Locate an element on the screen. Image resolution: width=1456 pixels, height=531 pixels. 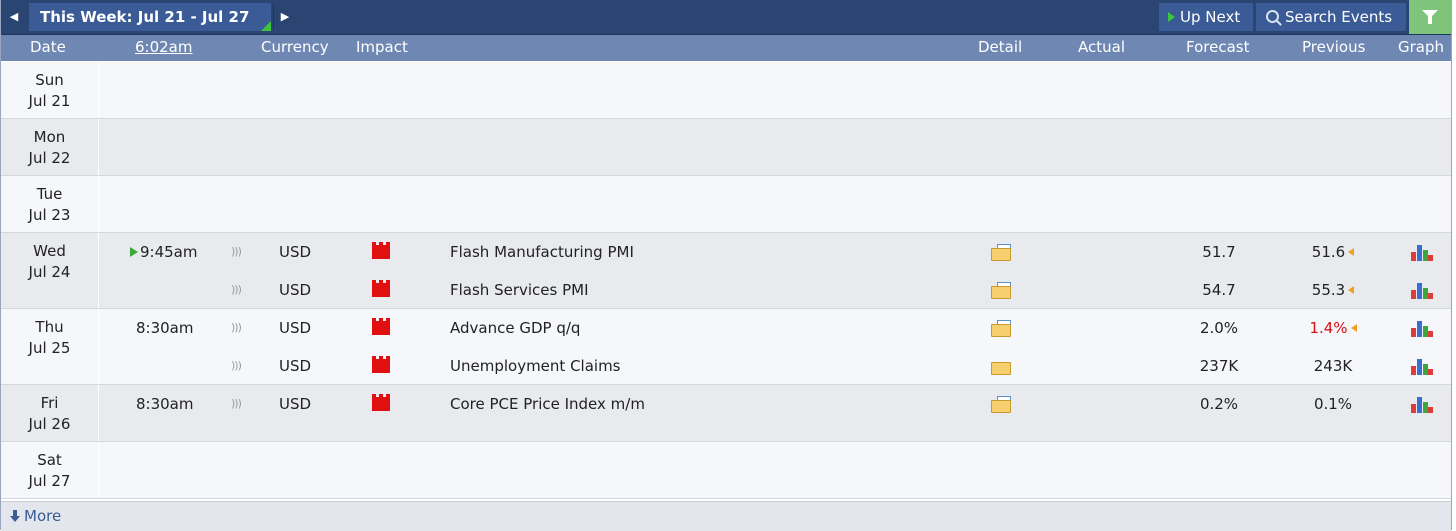
day-date: Jul 21 is located at coordinates (49, 101).